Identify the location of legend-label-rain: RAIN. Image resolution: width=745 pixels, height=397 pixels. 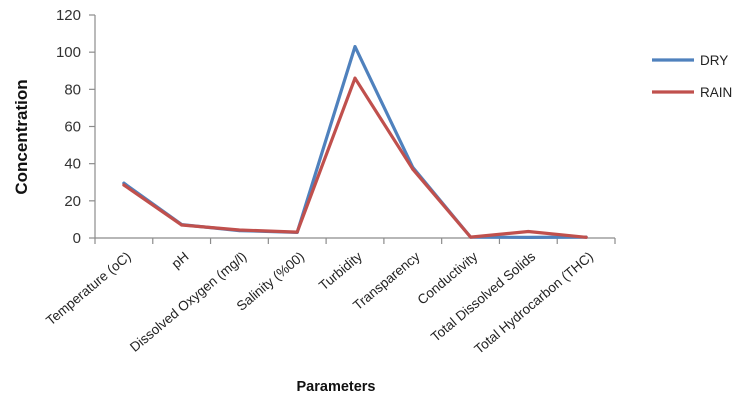
(716, 92).